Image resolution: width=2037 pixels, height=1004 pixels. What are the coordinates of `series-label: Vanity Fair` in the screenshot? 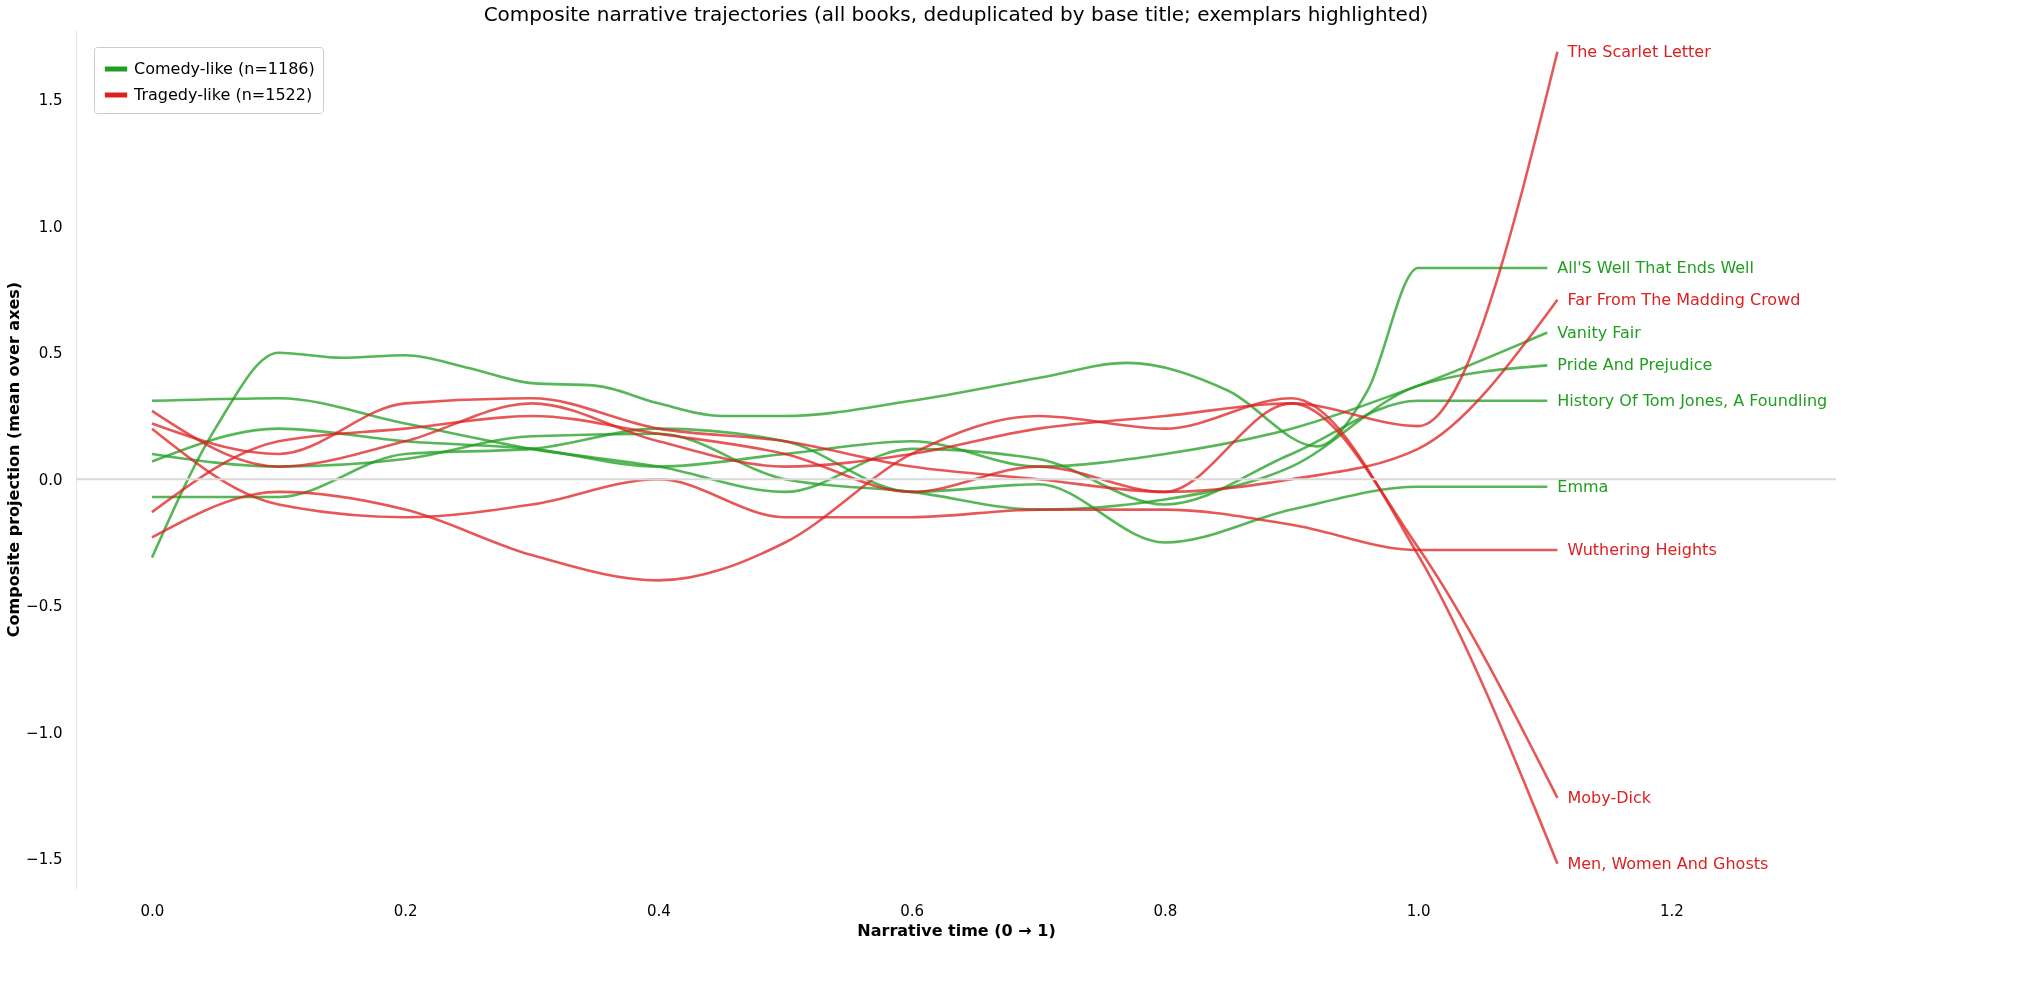 It's located at (1599, 332).